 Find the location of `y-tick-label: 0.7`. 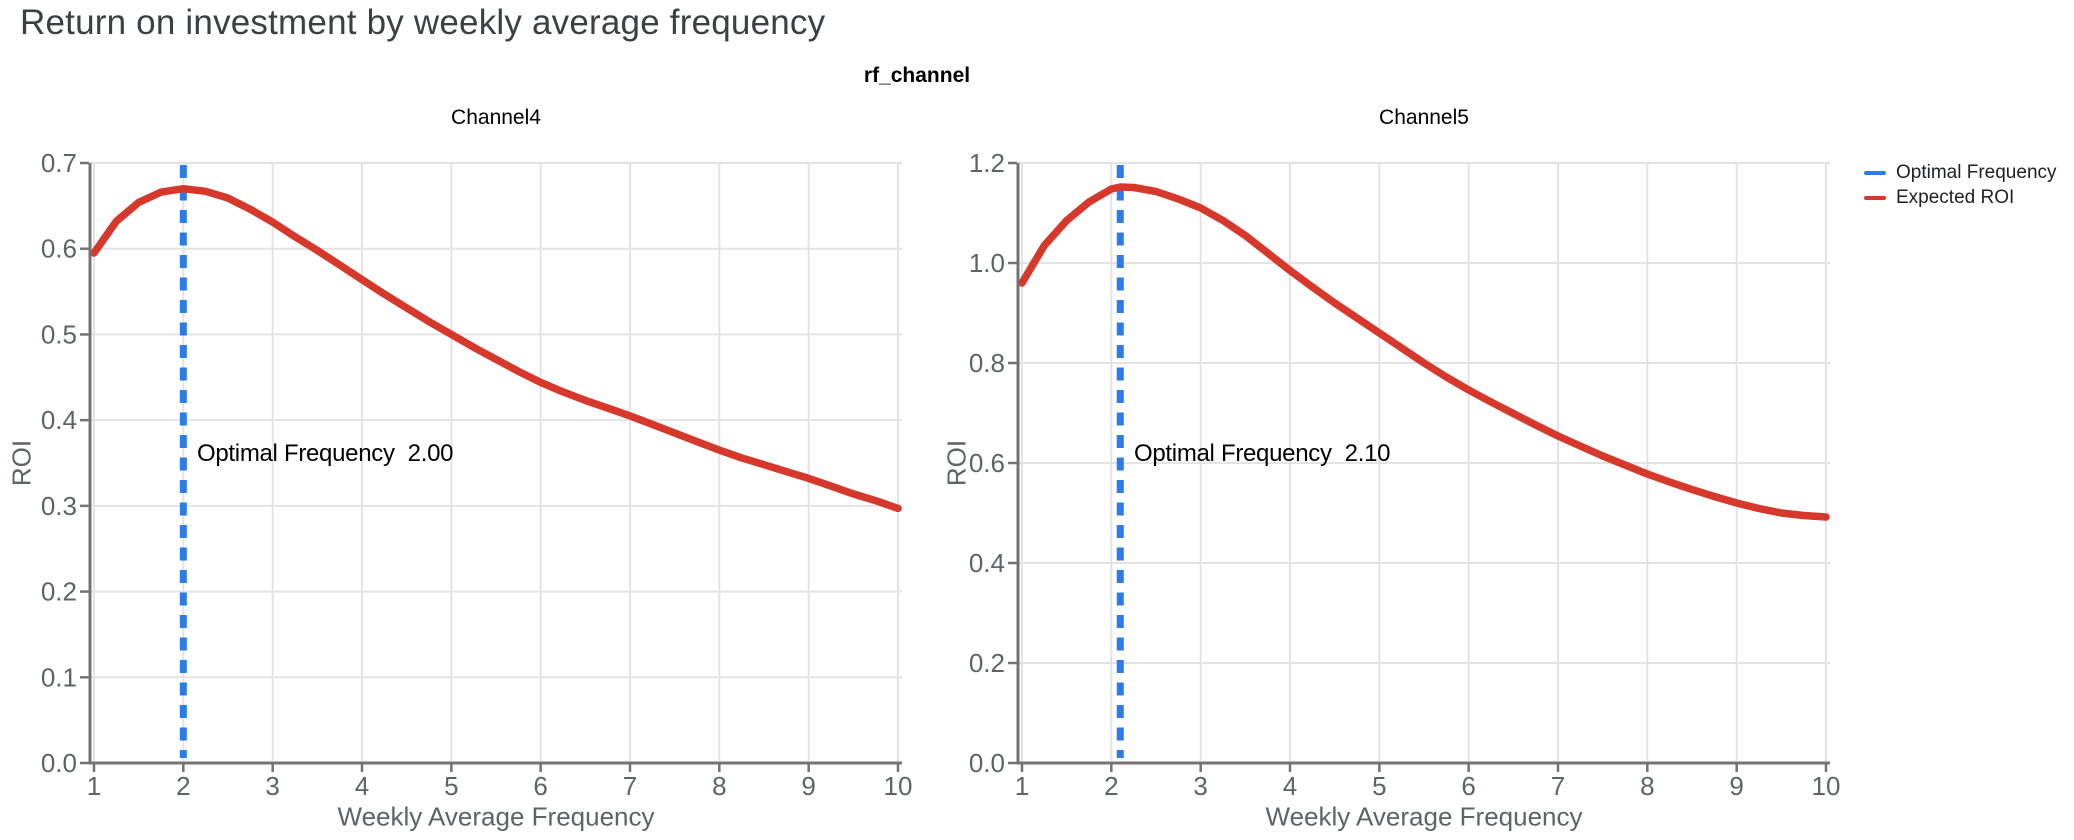

y-tick-label: 0.7 is located at coordinates (59, 163).